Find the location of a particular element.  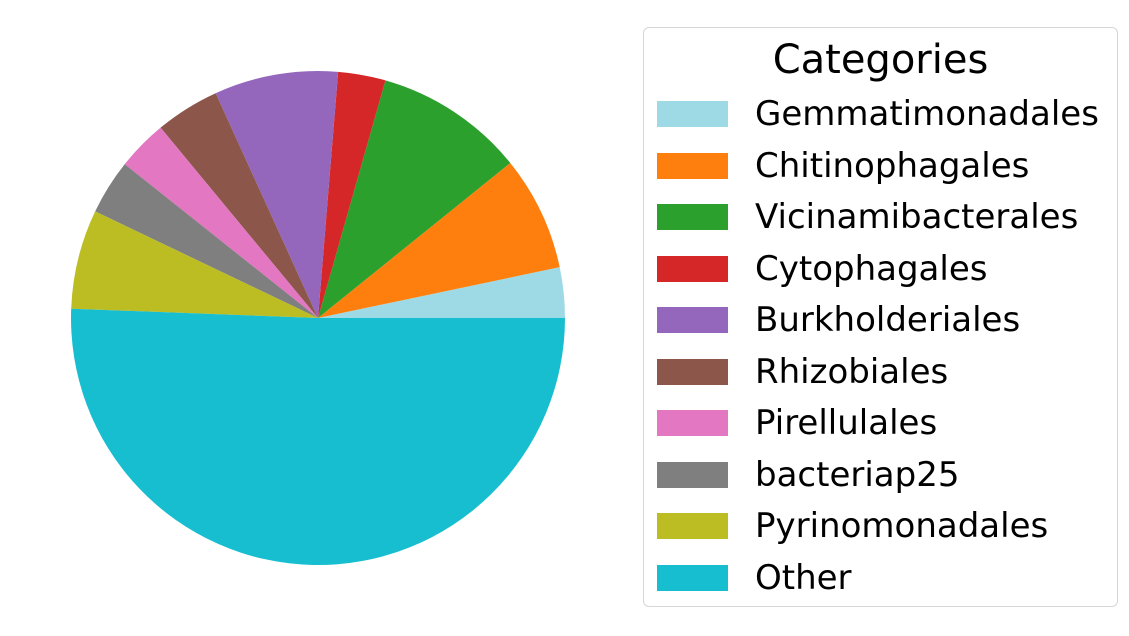

legend-label: Vicinamibacterales is located at coordinates (917, 217).